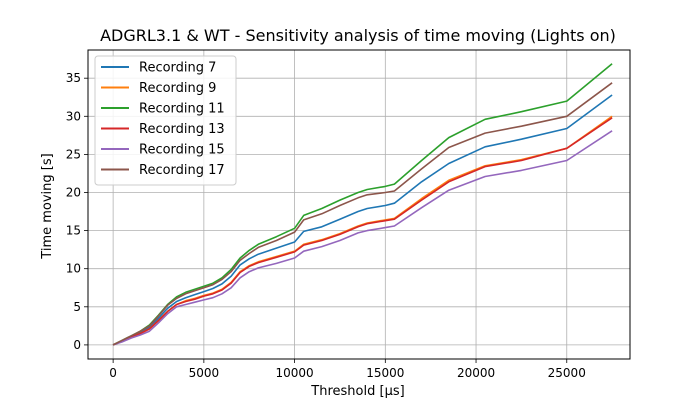 This screenshot has height=404, width=700. Describe the element at coordinates (182, 129) in the screenshot. I see `legend-label: Recording 13` at that location.